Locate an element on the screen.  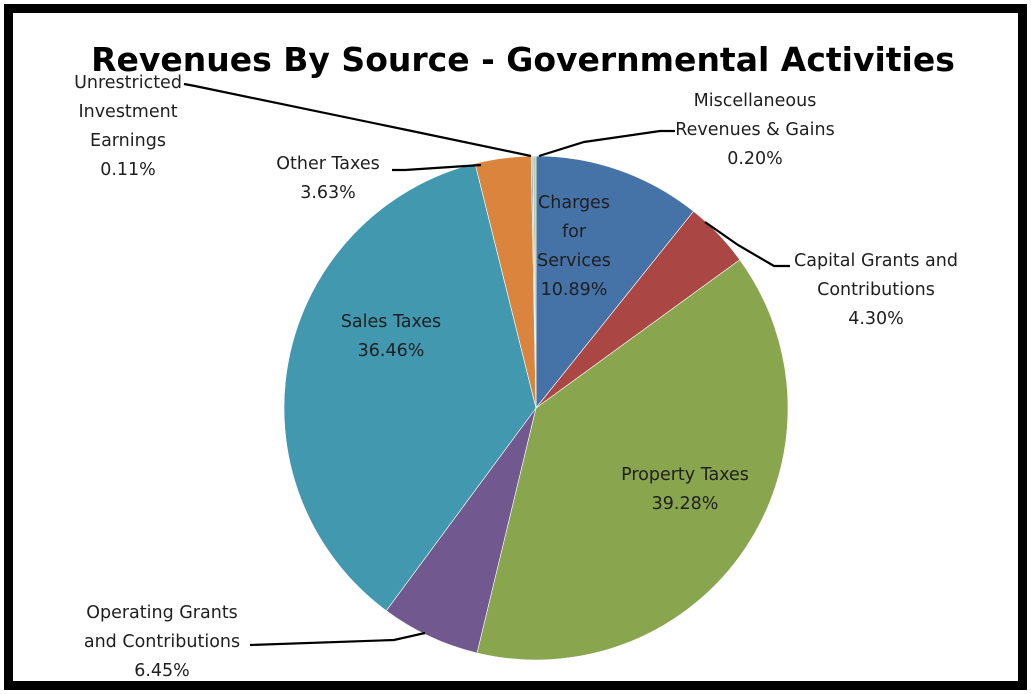
slice-label-unrestricted-investment-earnings: Unrestricted Investment Earnings 0.11% is located at coordinates (128, 126).